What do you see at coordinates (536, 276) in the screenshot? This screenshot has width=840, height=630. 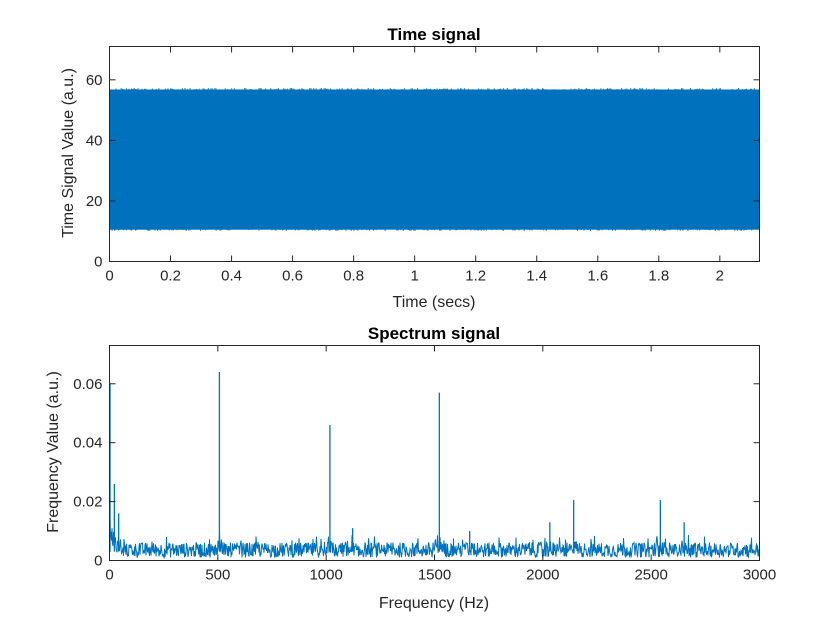 I see `time-x-tick-label: 1.4` at bounding box center [536, 276].